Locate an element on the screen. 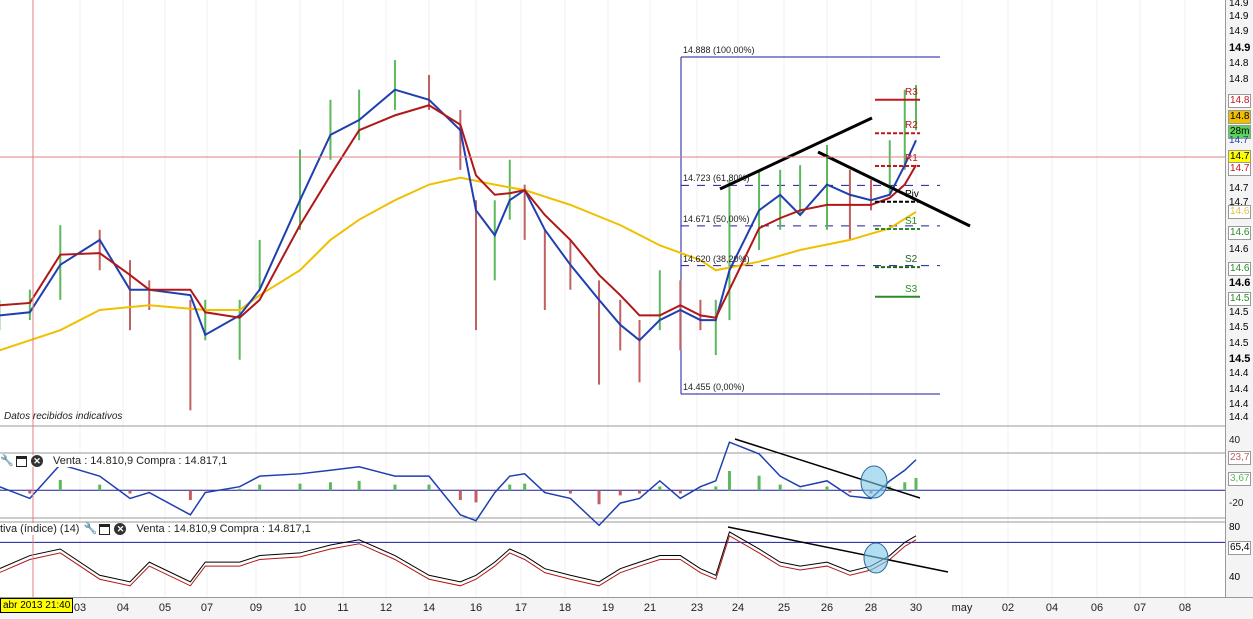 The image size is (1253, 619). indicator1-axis-label: 40 is located at coordinates (1235, 440).